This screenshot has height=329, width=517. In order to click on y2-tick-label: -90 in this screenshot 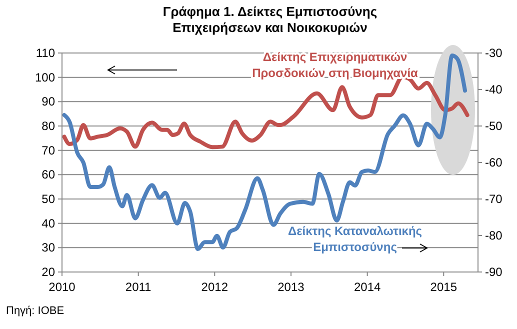, I will do `click(494, 272)`.